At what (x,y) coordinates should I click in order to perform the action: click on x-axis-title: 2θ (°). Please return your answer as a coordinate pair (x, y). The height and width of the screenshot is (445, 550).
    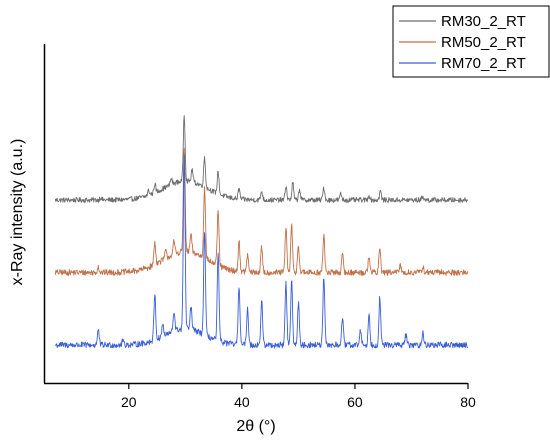
    Looking at the image, I should click on (255, 426).